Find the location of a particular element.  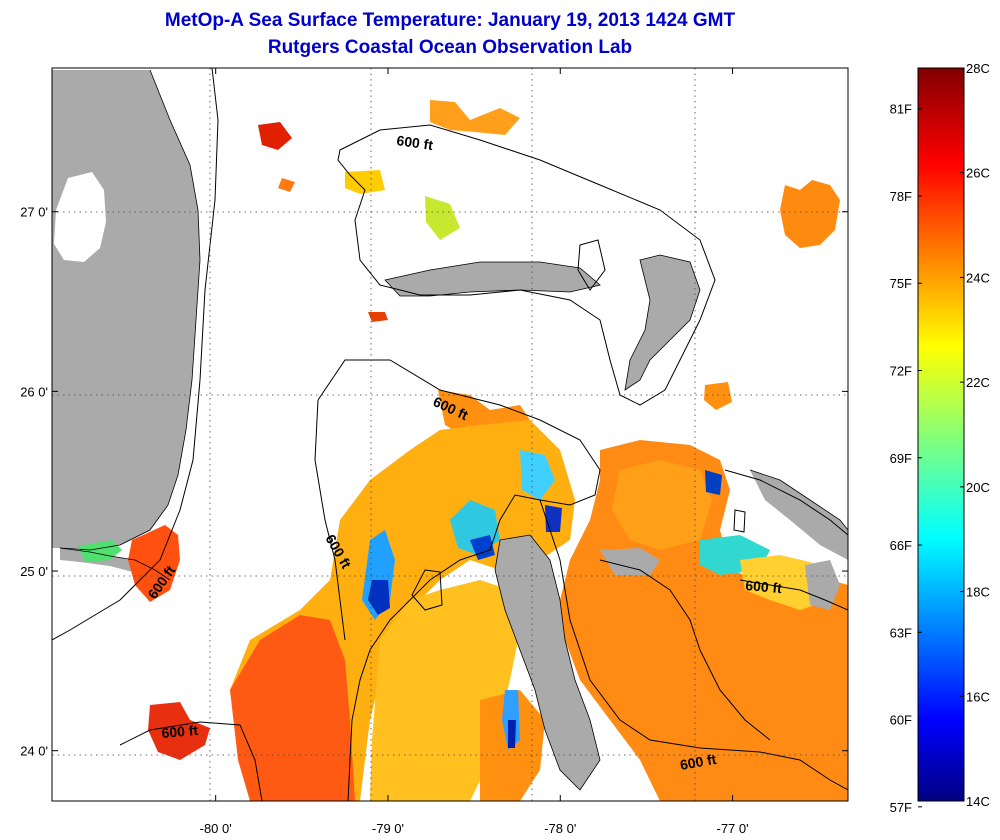

colorbar-fahrenheit-label: 60F is located at coordinates (901, 720).